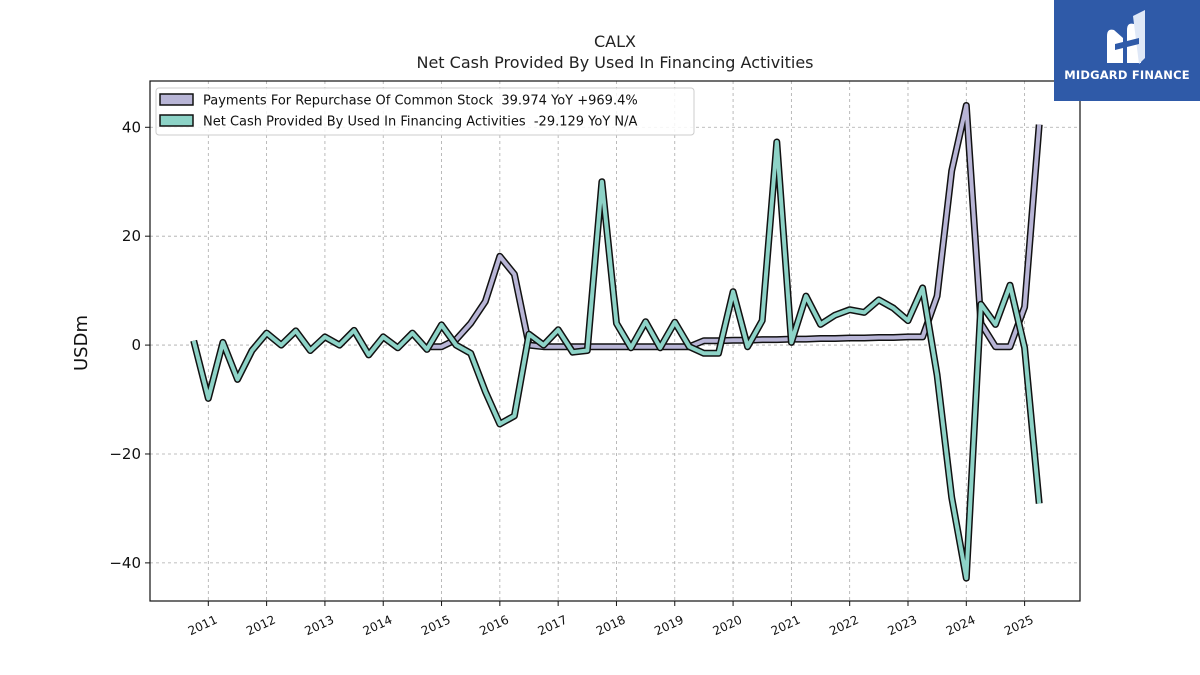  I want to click on x-tick-label: 2012, so click(261, 626).